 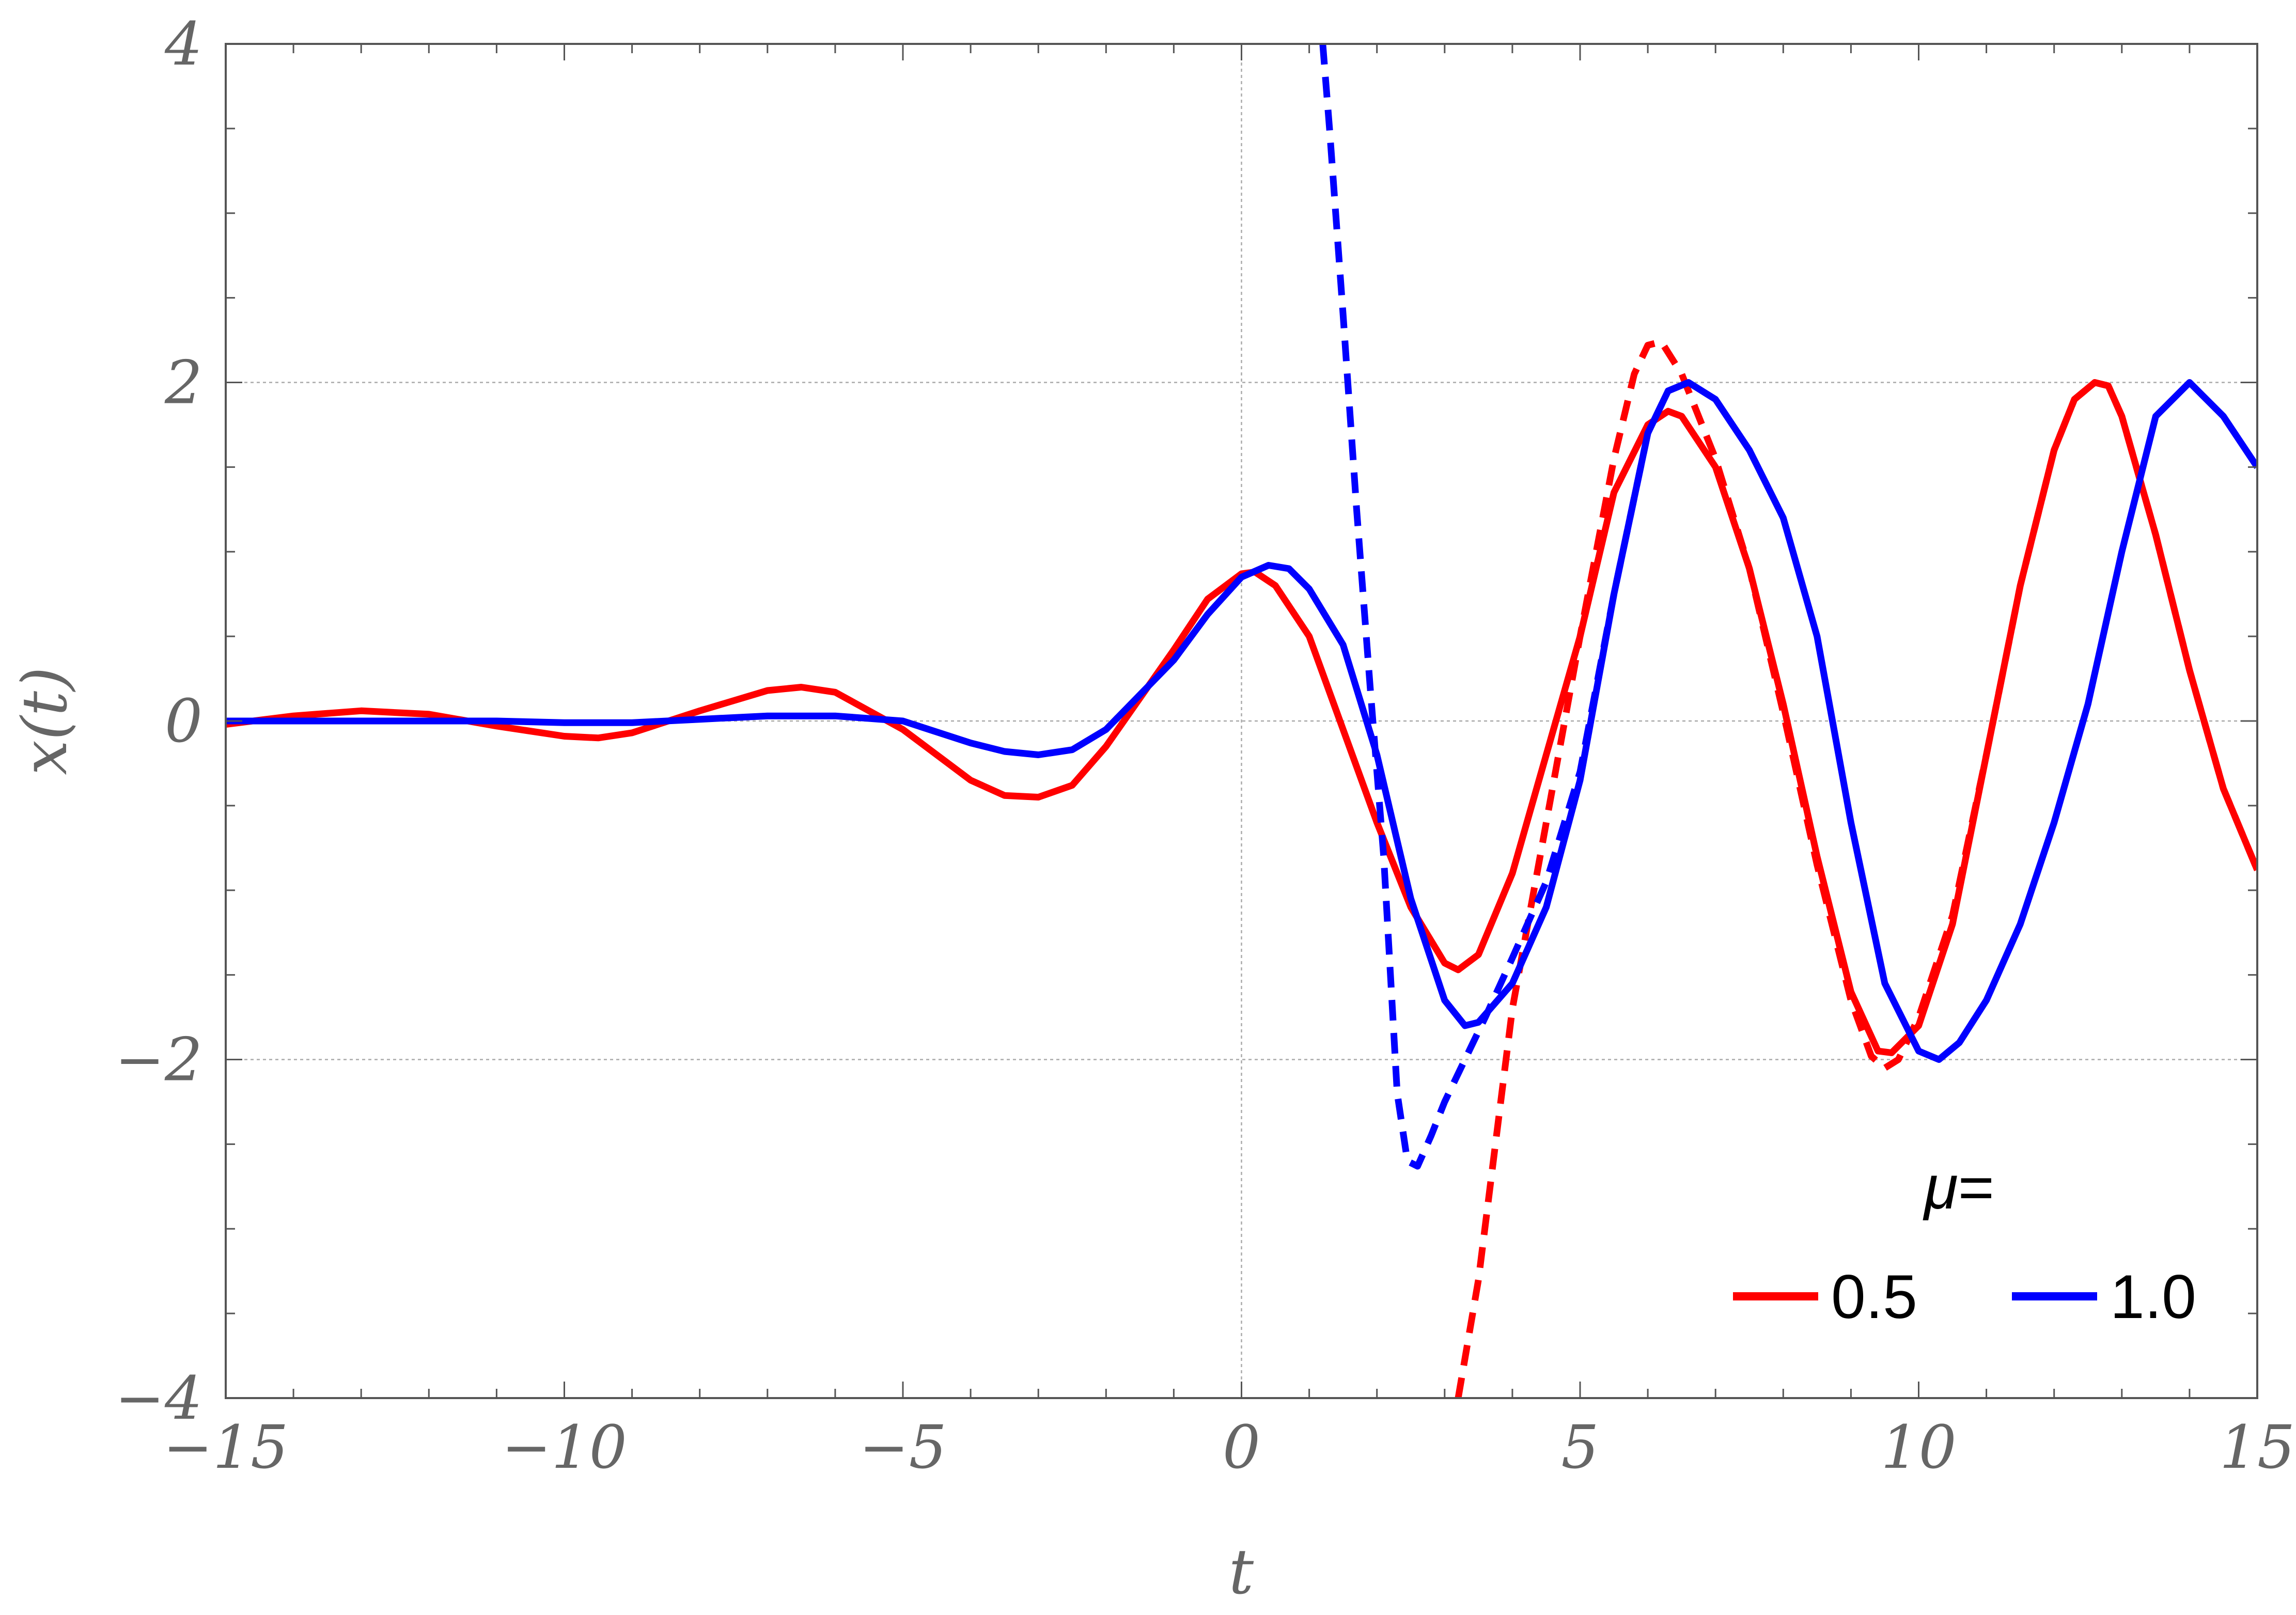 I want to click on y-tick-label: 4, so click(x=183, y=44).